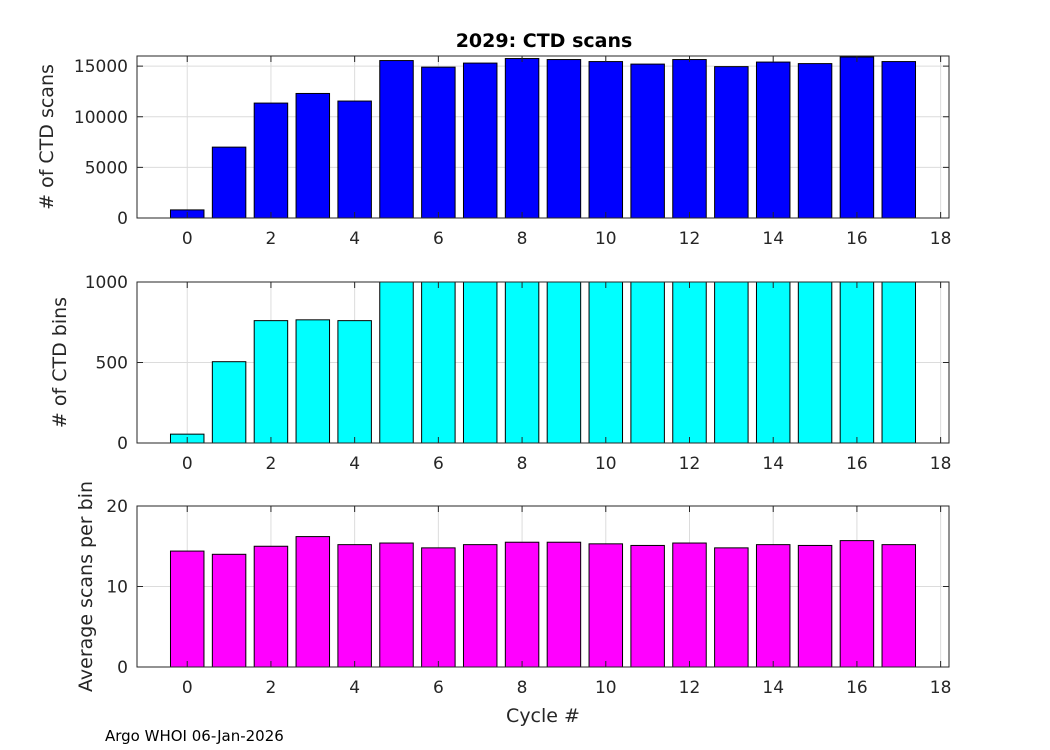 The image size is (1050, 750). I want to click on y-axis-label: # of CTD bins, so click(60, 362).